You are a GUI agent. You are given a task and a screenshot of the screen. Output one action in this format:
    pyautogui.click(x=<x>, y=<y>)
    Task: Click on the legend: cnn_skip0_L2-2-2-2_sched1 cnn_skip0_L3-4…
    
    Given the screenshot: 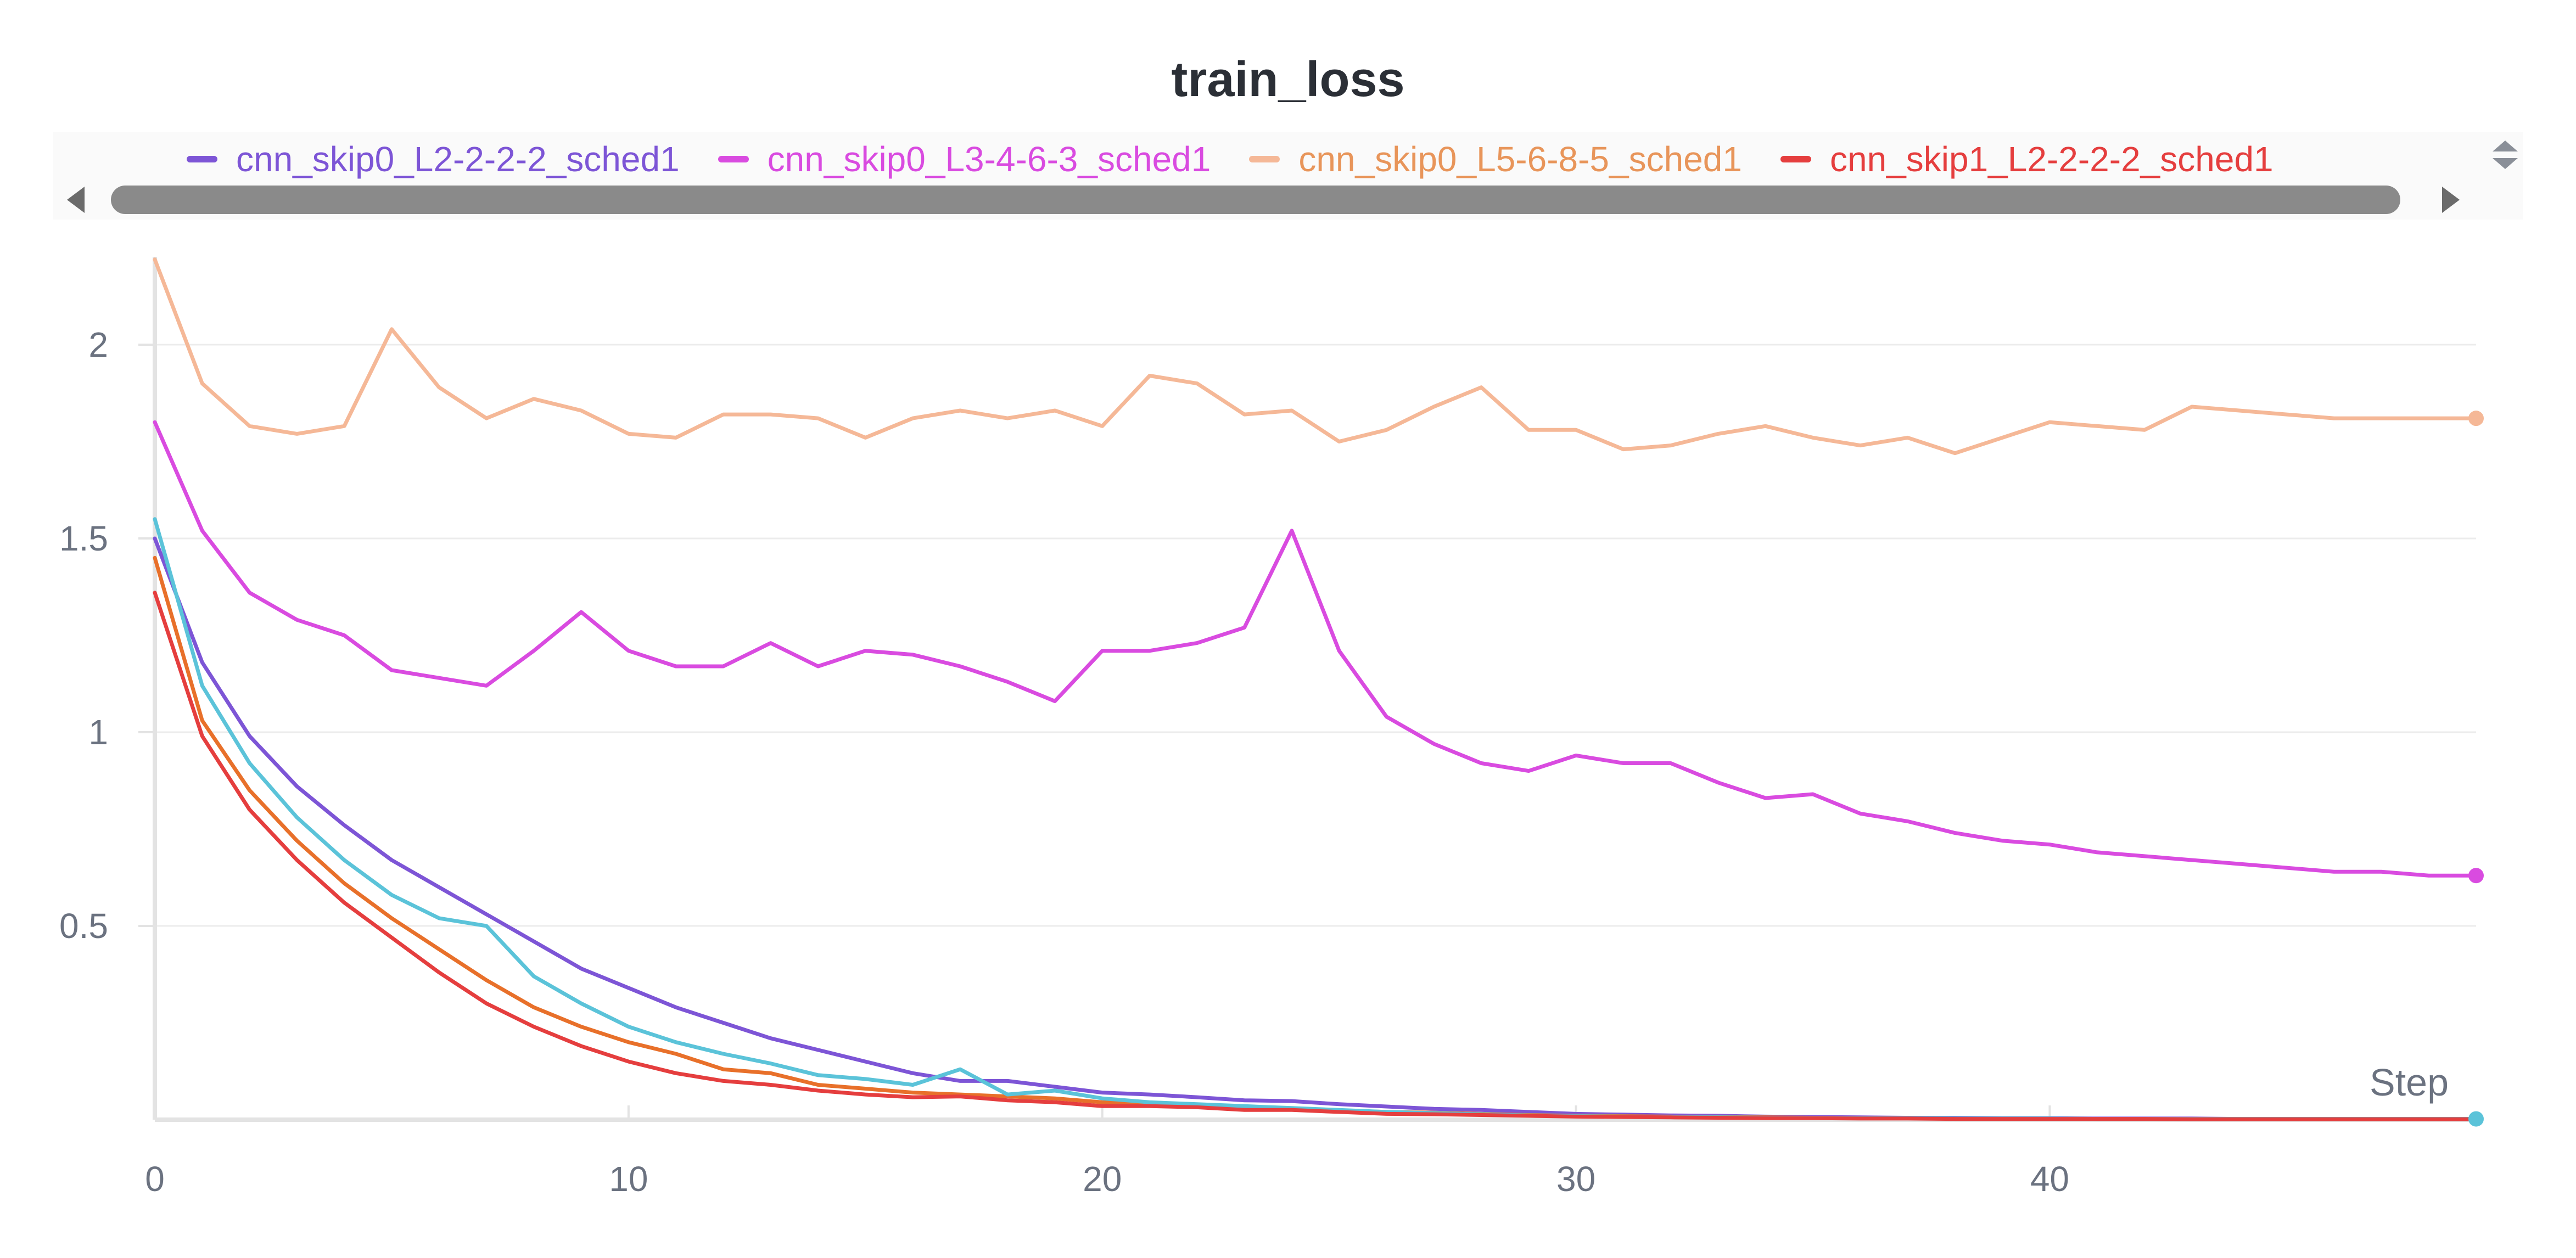 What is the action you would take?
    pyautogui.click(x=1230, y=159)
    